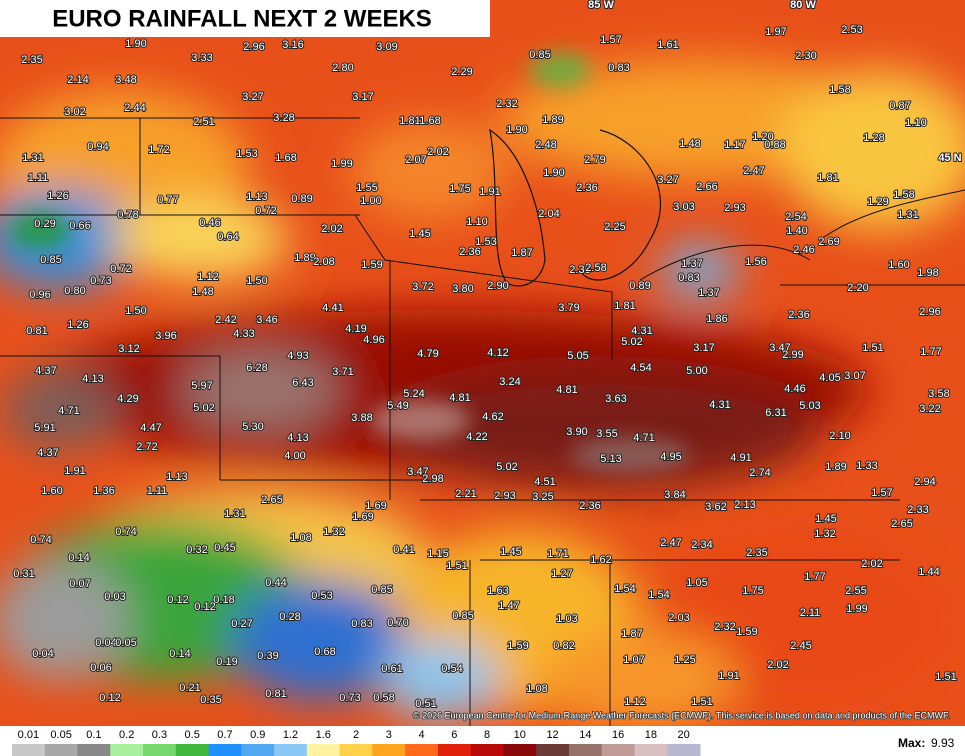 The image size is (965, 756). Describe the element at coordinates (719, 405) in the screenshot. I see `value-label: 4.31` at that location.